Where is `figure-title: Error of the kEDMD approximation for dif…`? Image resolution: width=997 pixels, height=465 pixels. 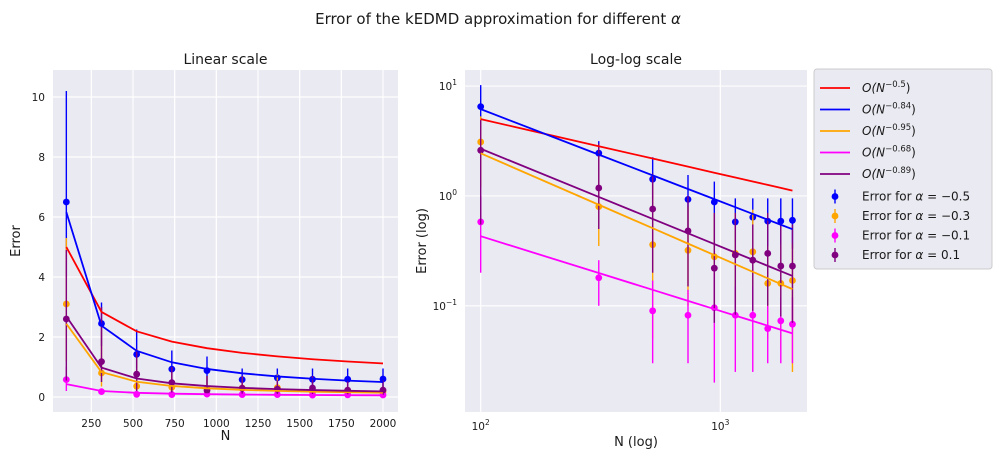
figure-title: Error of the kEDMD approximation for dif… is located at coordinates (498, 19).